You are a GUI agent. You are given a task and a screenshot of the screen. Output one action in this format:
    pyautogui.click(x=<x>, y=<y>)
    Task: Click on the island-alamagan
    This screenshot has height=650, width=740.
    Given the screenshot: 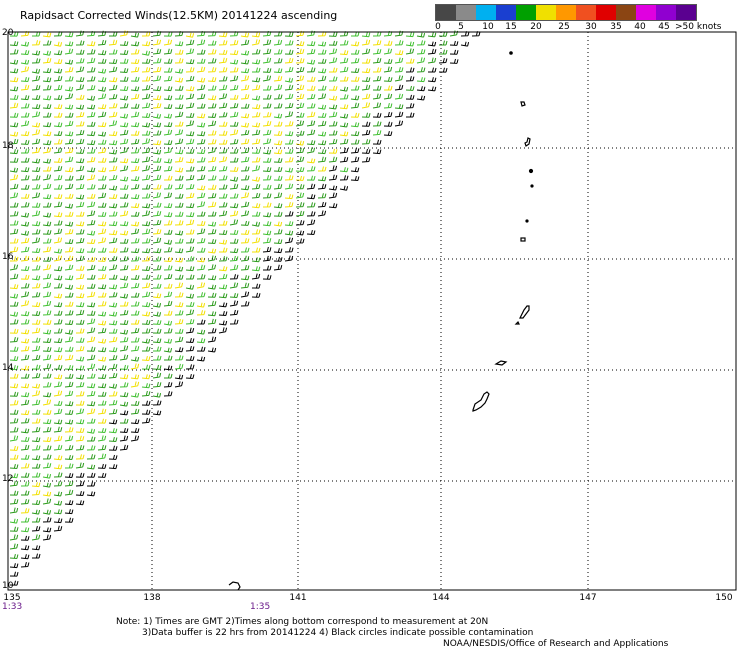 What is the action you would take?
    pyautogui.click(x=531, y=171)
    